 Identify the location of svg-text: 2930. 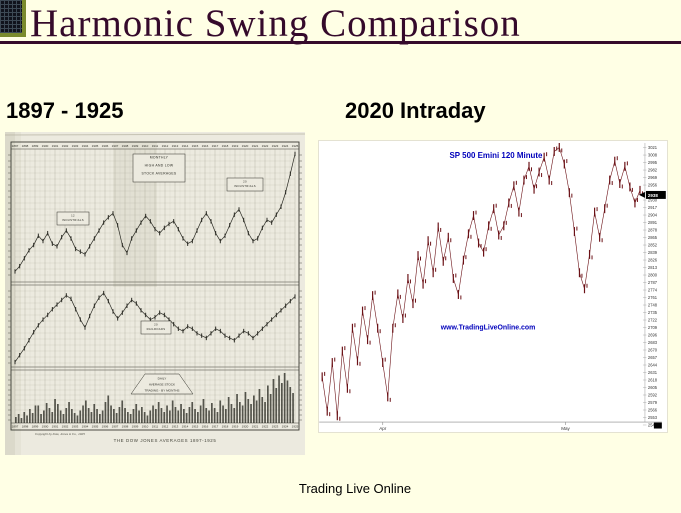
(653, 199).